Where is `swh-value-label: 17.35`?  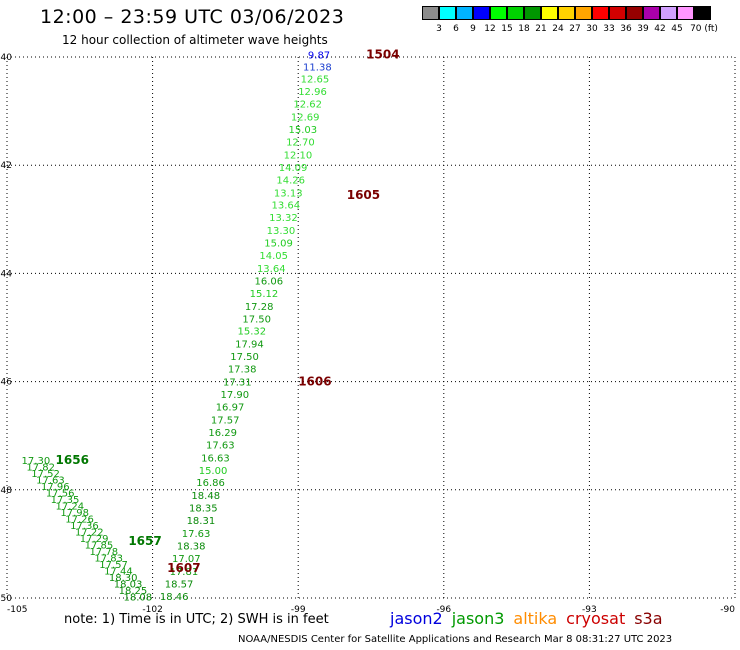 swh-value-label: 17.35 is located at coordinates (65, 500).